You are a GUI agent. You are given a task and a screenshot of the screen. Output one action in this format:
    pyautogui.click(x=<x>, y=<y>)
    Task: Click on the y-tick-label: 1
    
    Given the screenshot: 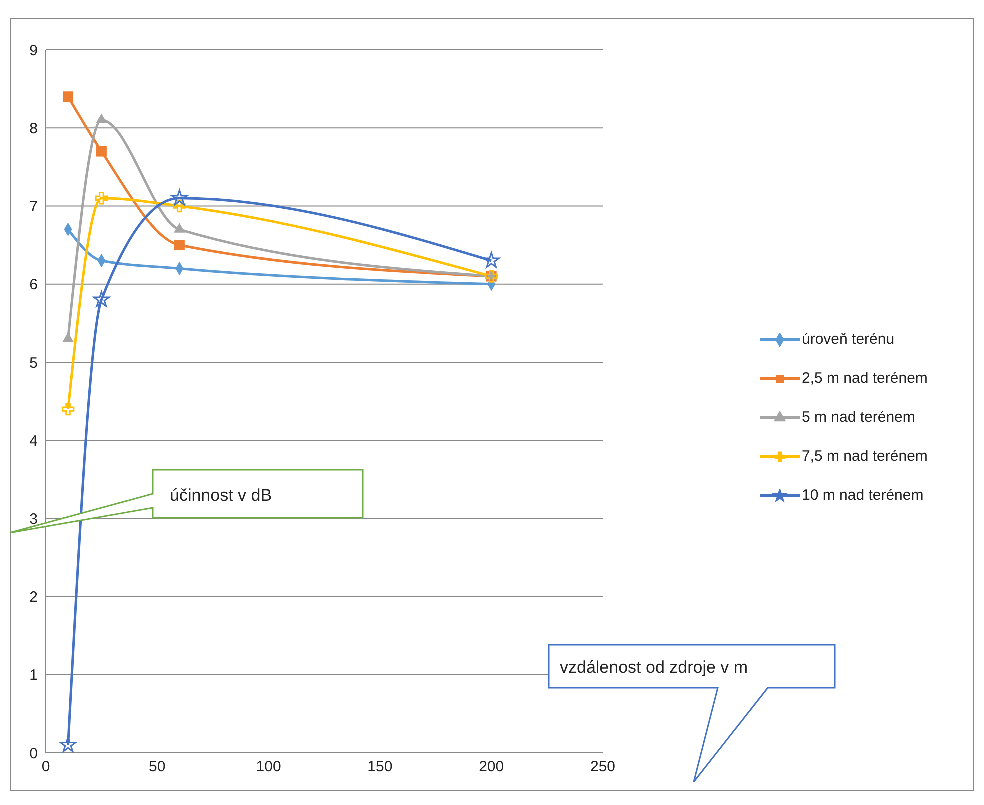 What is the action you would take?
    pyautogui.click(x=34, y=675)
    